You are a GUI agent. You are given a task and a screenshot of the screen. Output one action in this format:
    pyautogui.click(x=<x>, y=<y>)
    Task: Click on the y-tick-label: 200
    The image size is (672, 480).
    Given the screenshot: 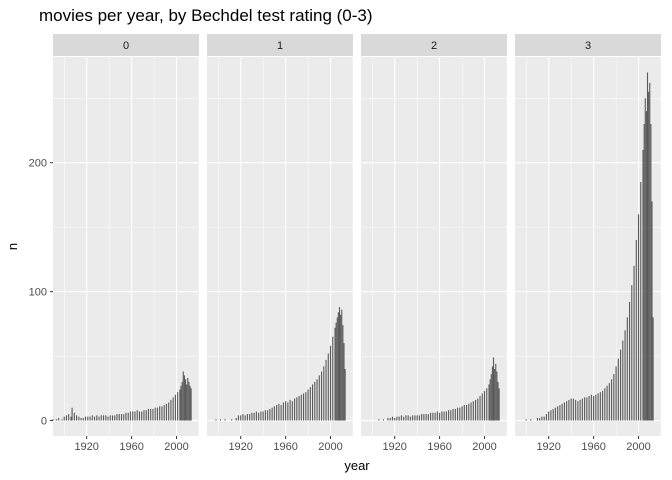 What is the action you would take?
    pyautogui.click(x=38, y=164)
    